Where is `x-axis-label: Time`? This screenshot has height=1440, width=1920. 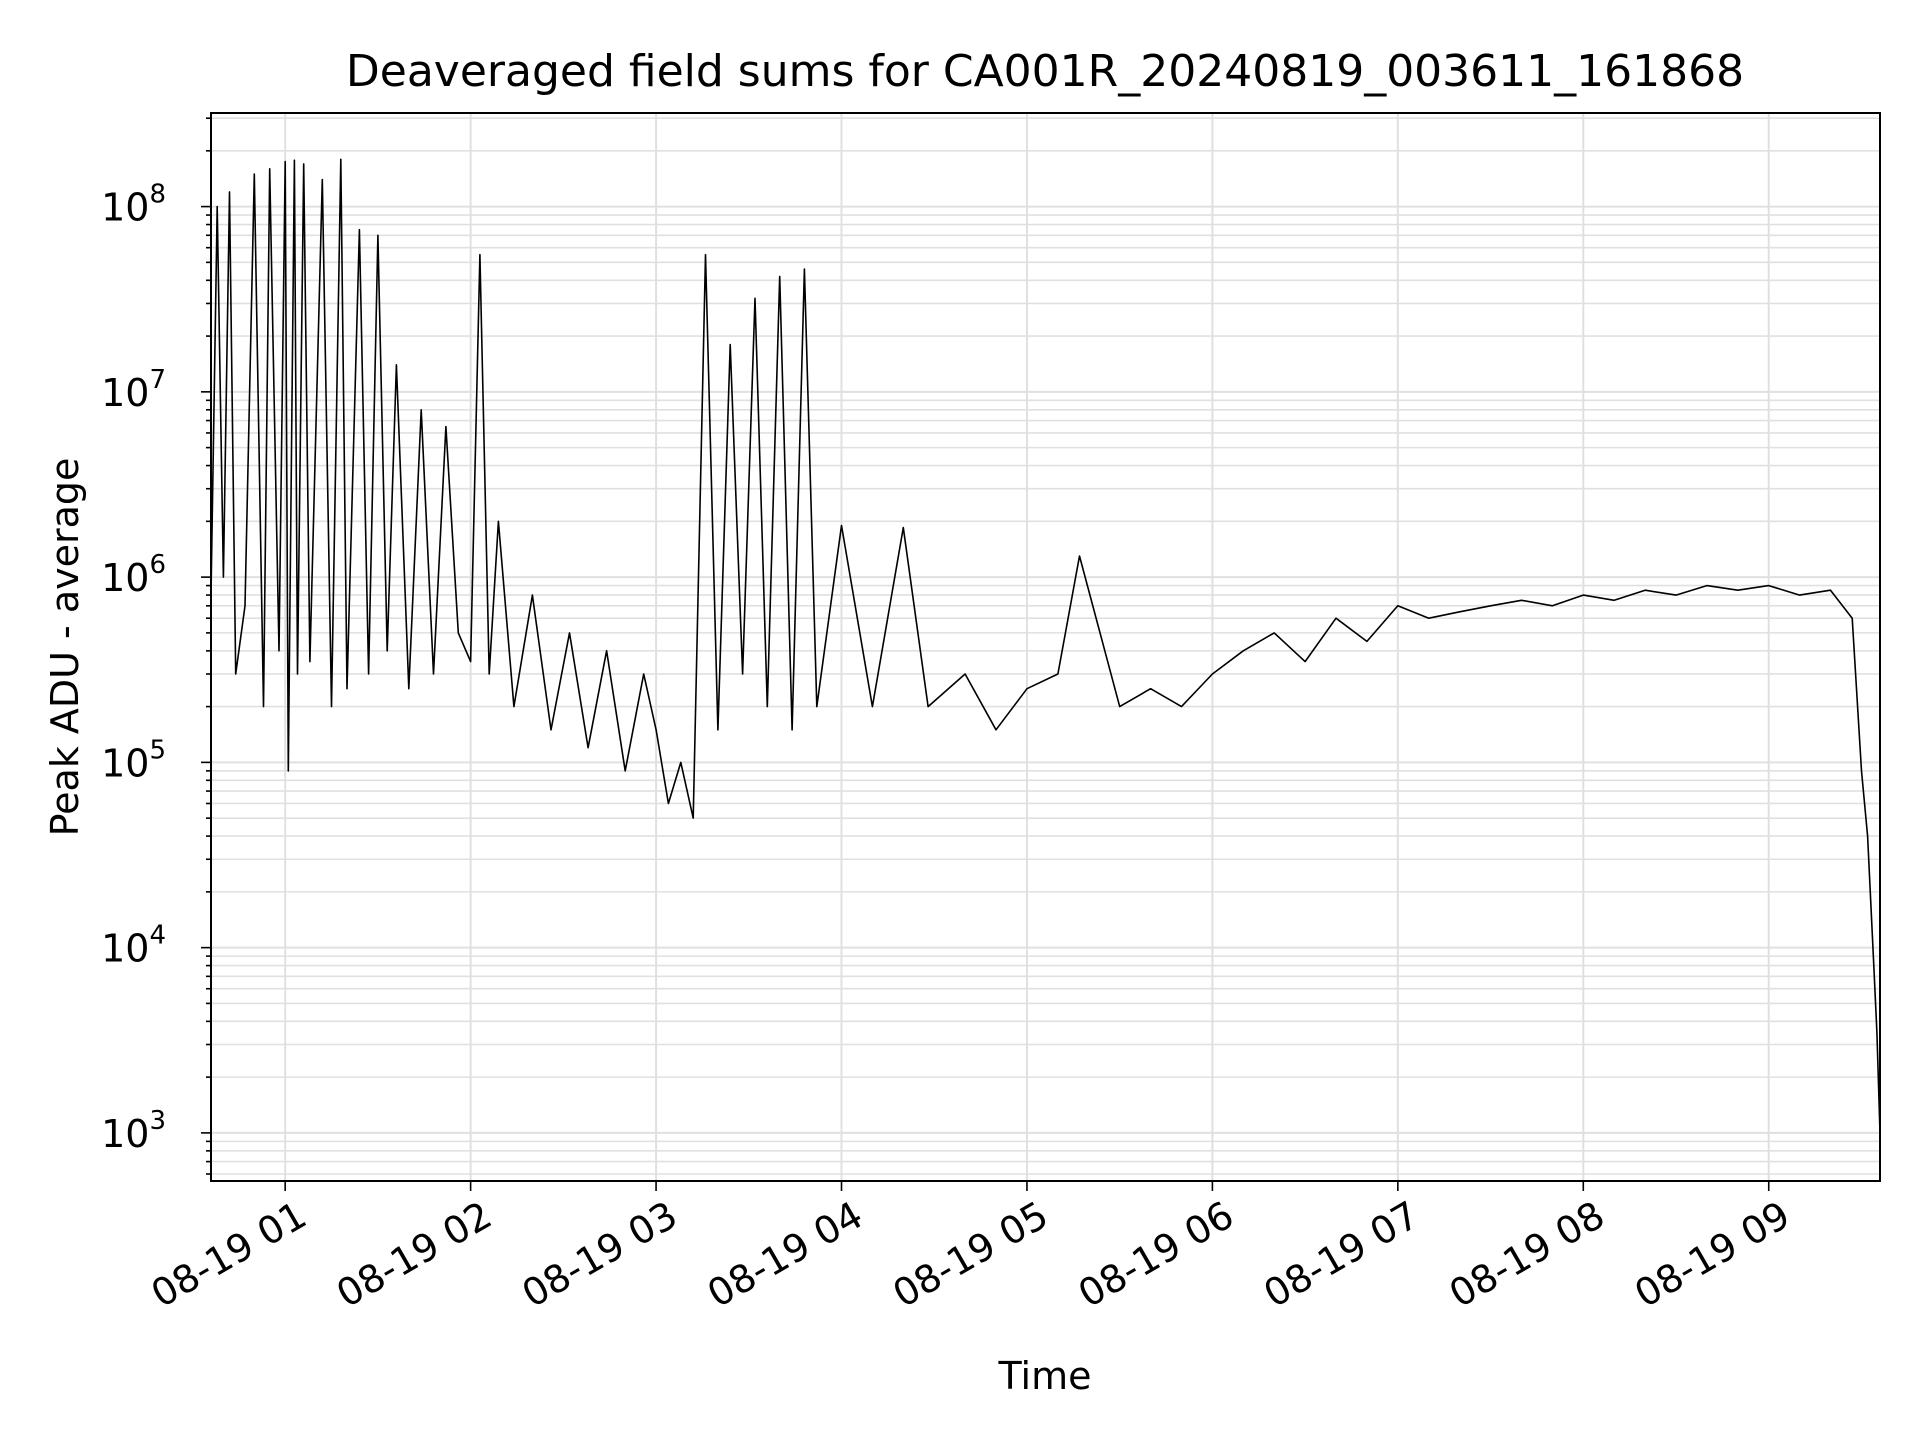 x-axis-label: Time is located at coordinates (1045, 1376).